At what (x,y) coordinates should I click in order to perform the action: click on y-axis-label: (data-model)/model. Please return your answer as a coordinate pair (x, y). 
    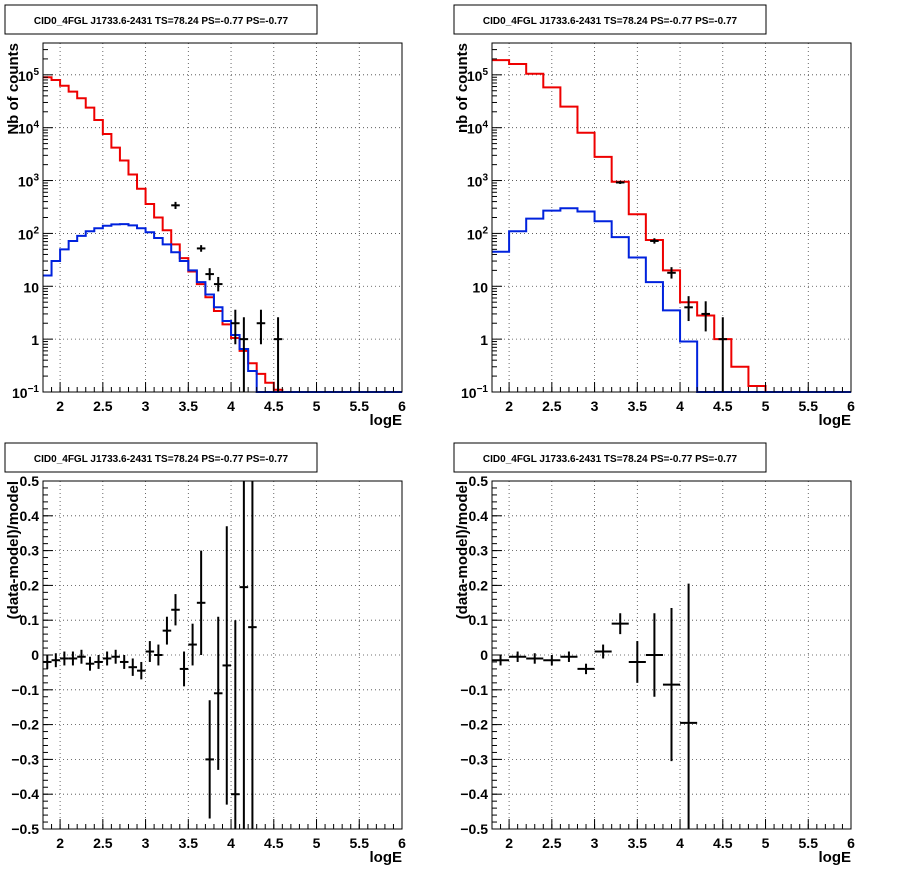
    Looking at the image, I should click on (13, 550).